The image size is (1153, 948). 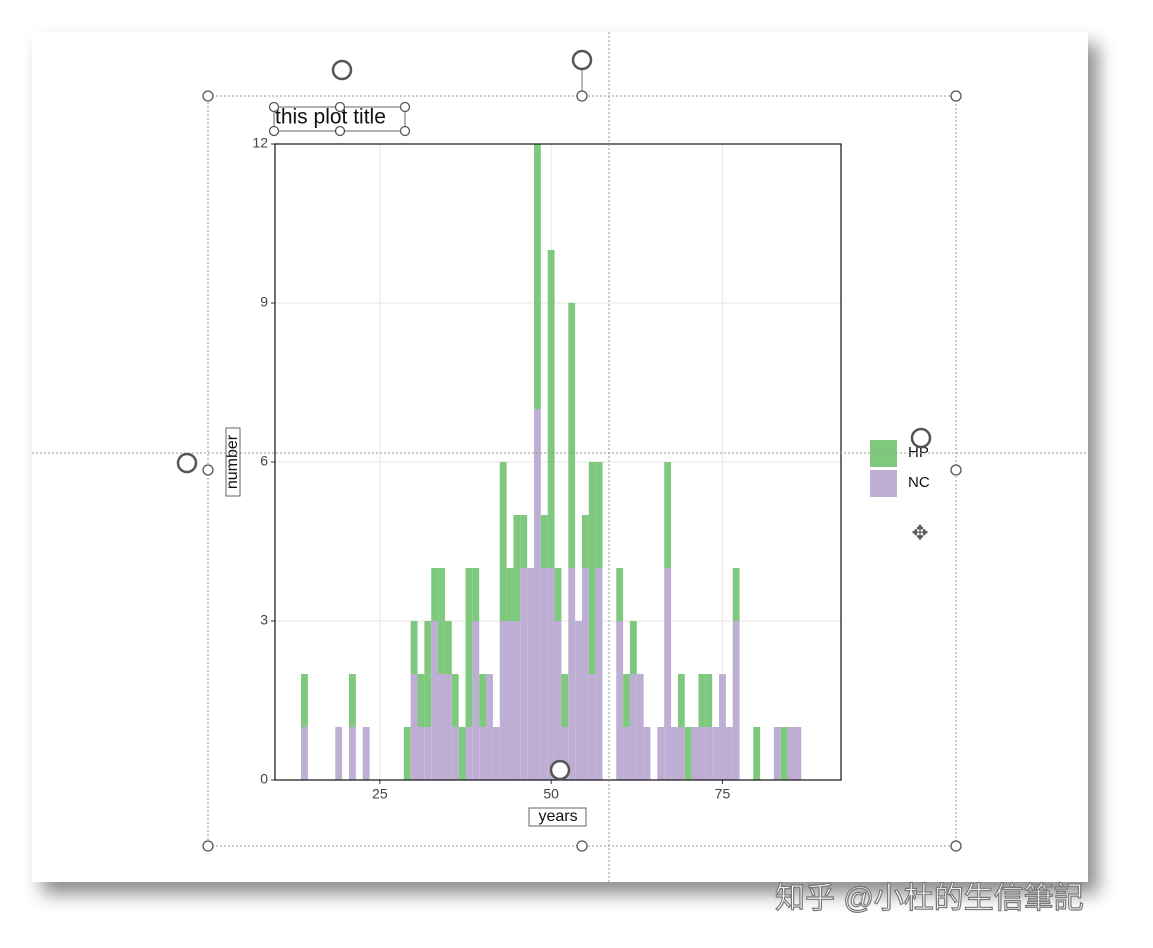 I want to click on y-tick-label: 12, so click(x=260, y=143).